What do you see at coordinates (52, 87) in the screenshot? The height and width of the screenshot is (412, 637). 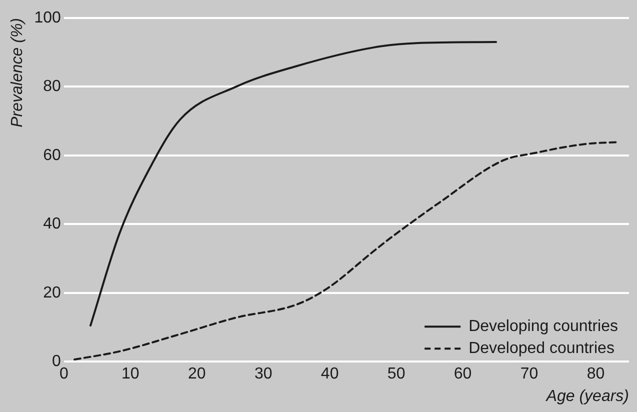 I see `y-tick-label: 80` at bounding box center [52, 87].